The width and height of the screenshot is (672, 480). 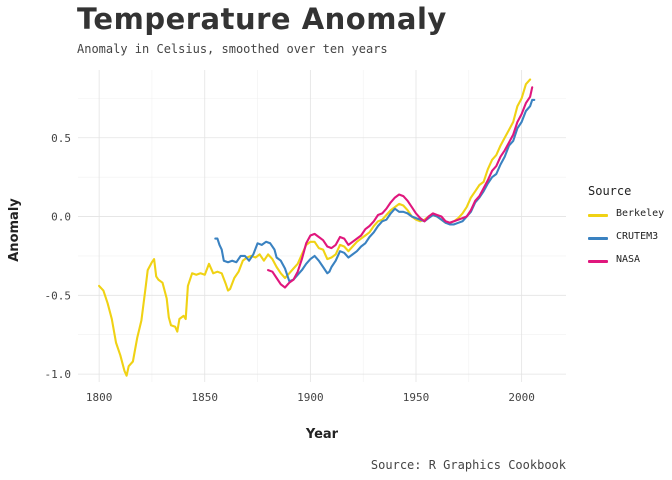 What do you see at coordinates (310, 397) in the screenshot?
I see `x-tick-label: 1900` at bounding box center [310, 397].